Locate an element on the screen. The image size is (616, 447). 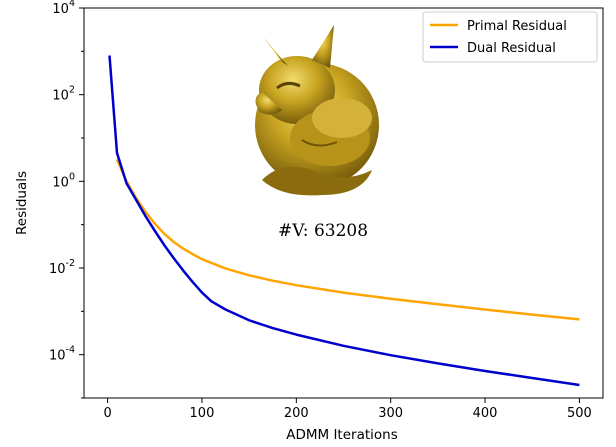
x-axis-label: ADMM Iterations is located at coordinates (342, 435).